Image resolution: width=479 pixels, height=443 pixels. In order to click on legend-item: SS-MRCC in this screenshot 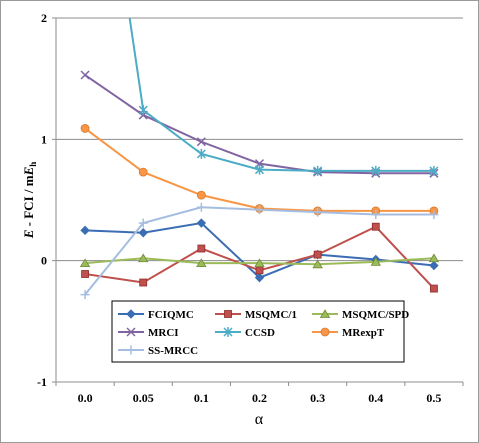, I will do `click(158, 351)`.